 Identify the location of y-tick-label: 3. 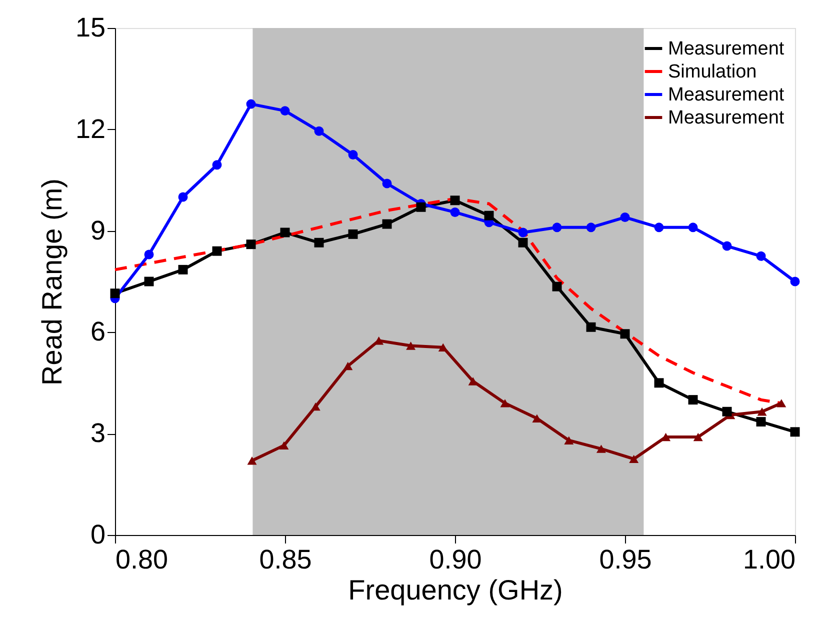
(98, 433).